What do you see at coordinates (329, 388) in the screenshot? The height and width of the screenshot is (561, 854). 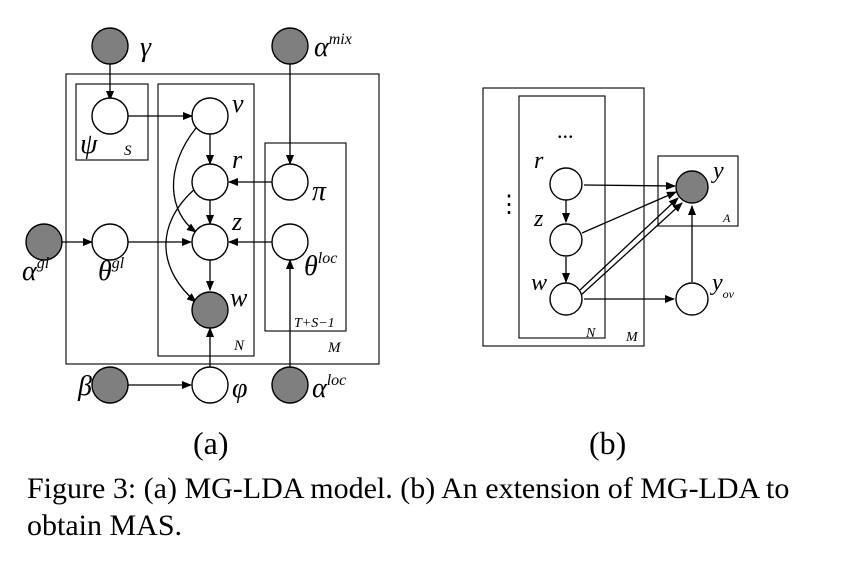 I see `label-alpha-loc: αloc` at bounding box center [329, 388].